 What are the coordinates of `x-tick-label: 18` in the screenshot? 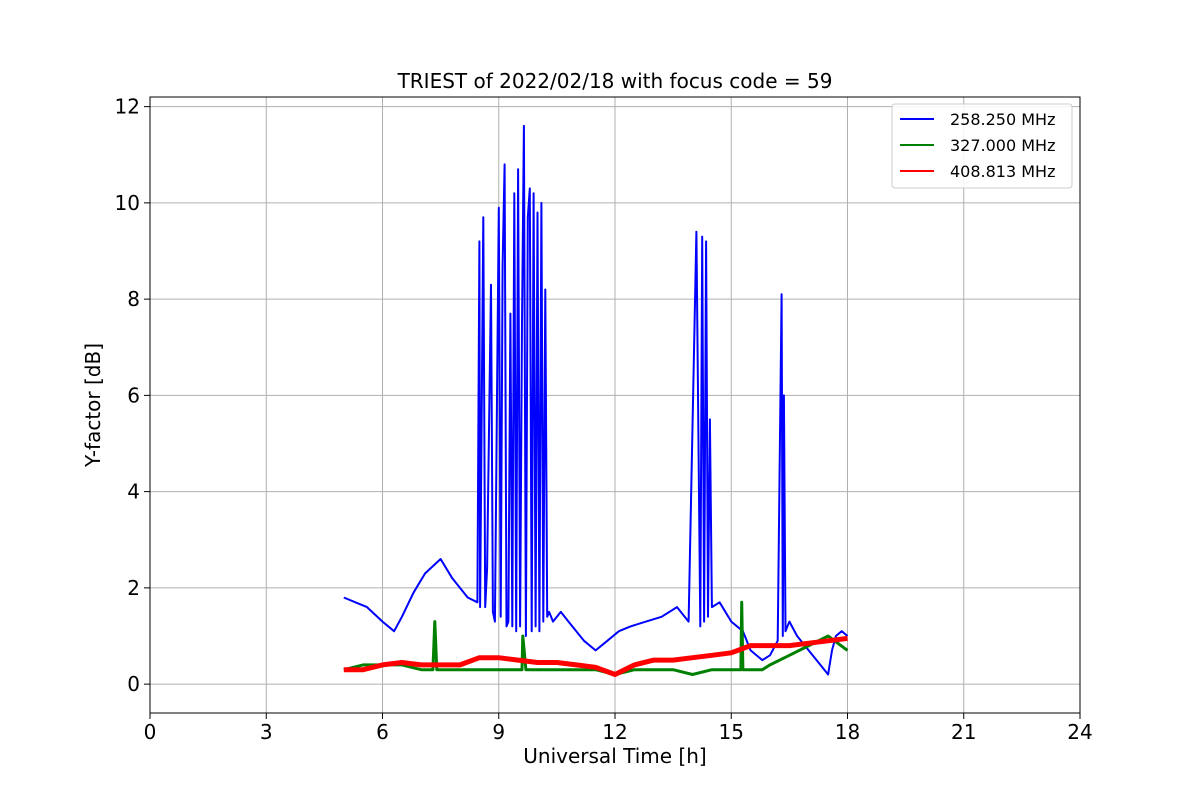 It's located at (847, 732).